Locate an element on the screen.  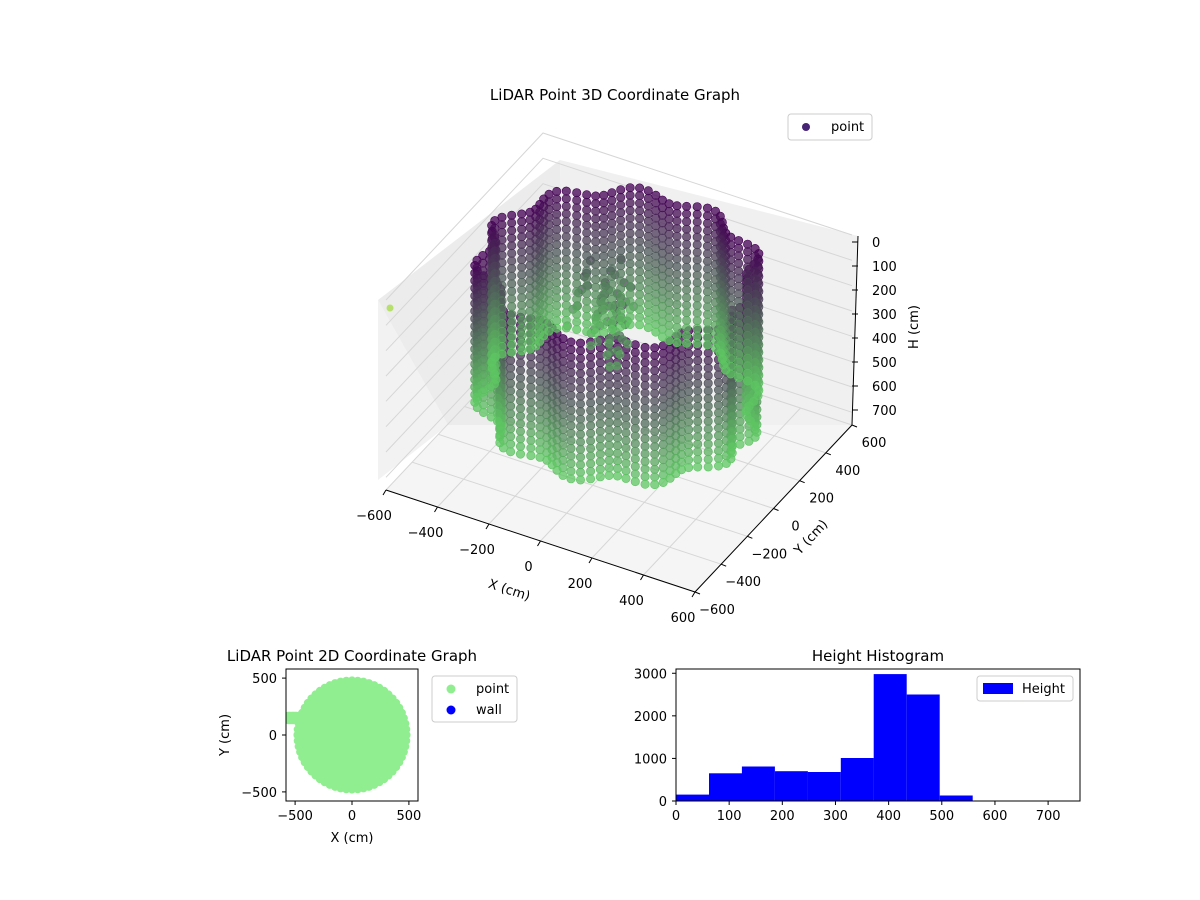
x-tick-label-3d: −400 is located at coordinates (426, 533).